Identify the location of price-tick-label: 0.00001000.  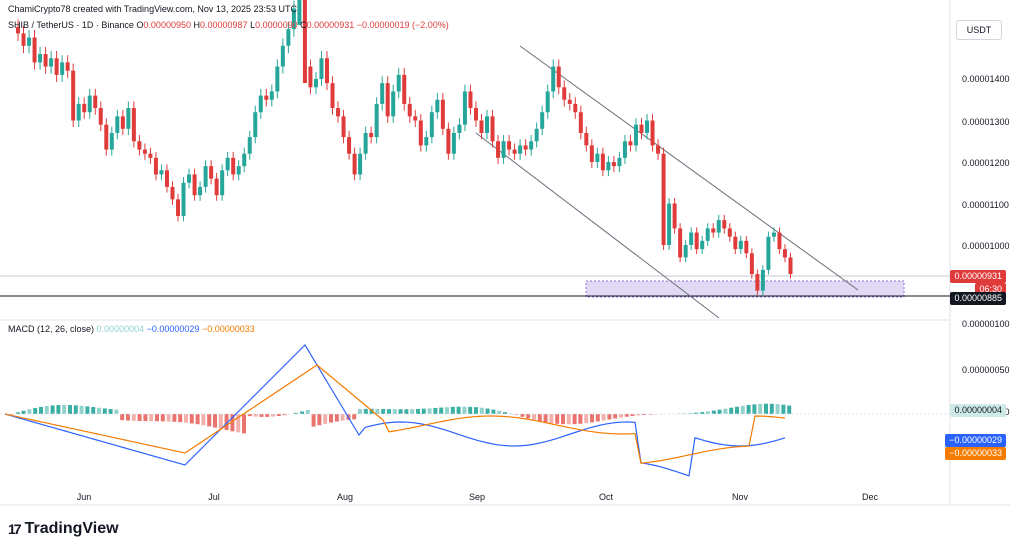
(986, 246).